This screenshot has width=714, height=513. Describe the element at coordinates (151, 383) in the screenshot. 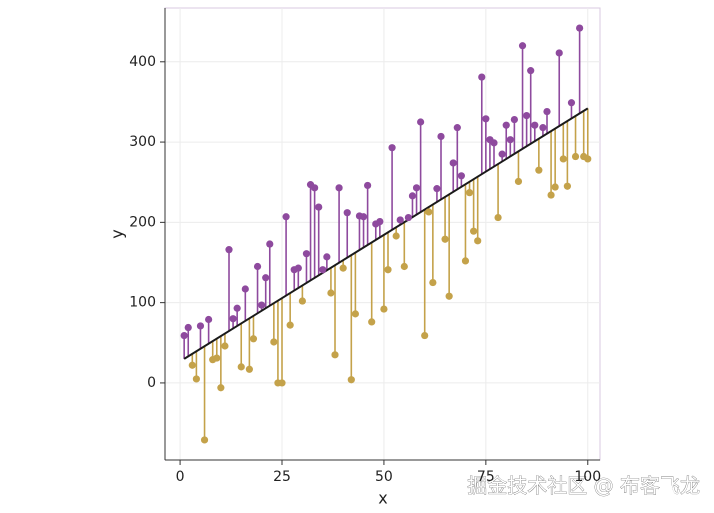

I see `y-tick-label: 0` at that location.